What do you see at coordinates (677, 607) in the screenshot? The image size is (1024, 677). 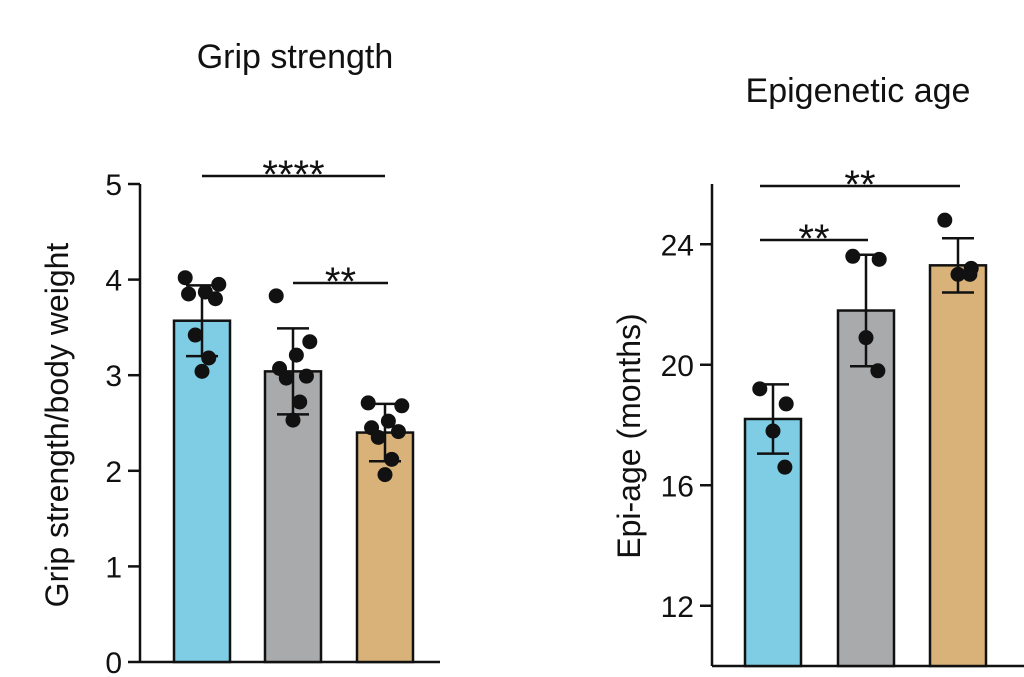 I see `y-tick-label: 12` at bounding box center [677, 607].